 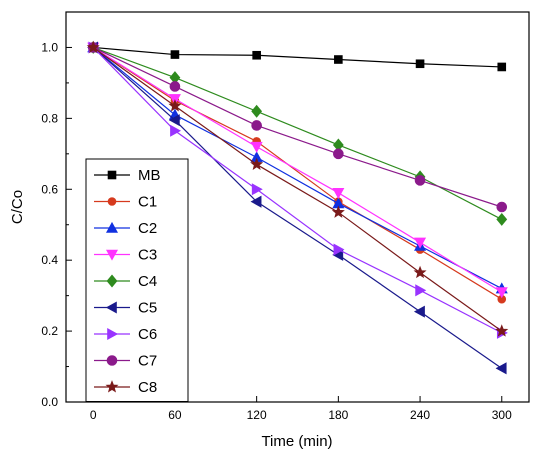 I want to click on legend-marker-c7, so click(x=112, y=360).